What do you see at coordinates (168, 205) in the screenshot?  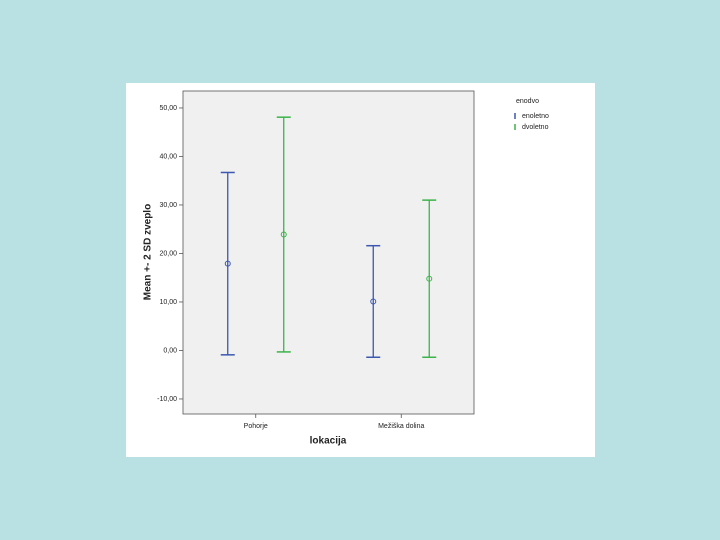 I see `y-tick-label: 30,00` at bounding box center [168, 205].